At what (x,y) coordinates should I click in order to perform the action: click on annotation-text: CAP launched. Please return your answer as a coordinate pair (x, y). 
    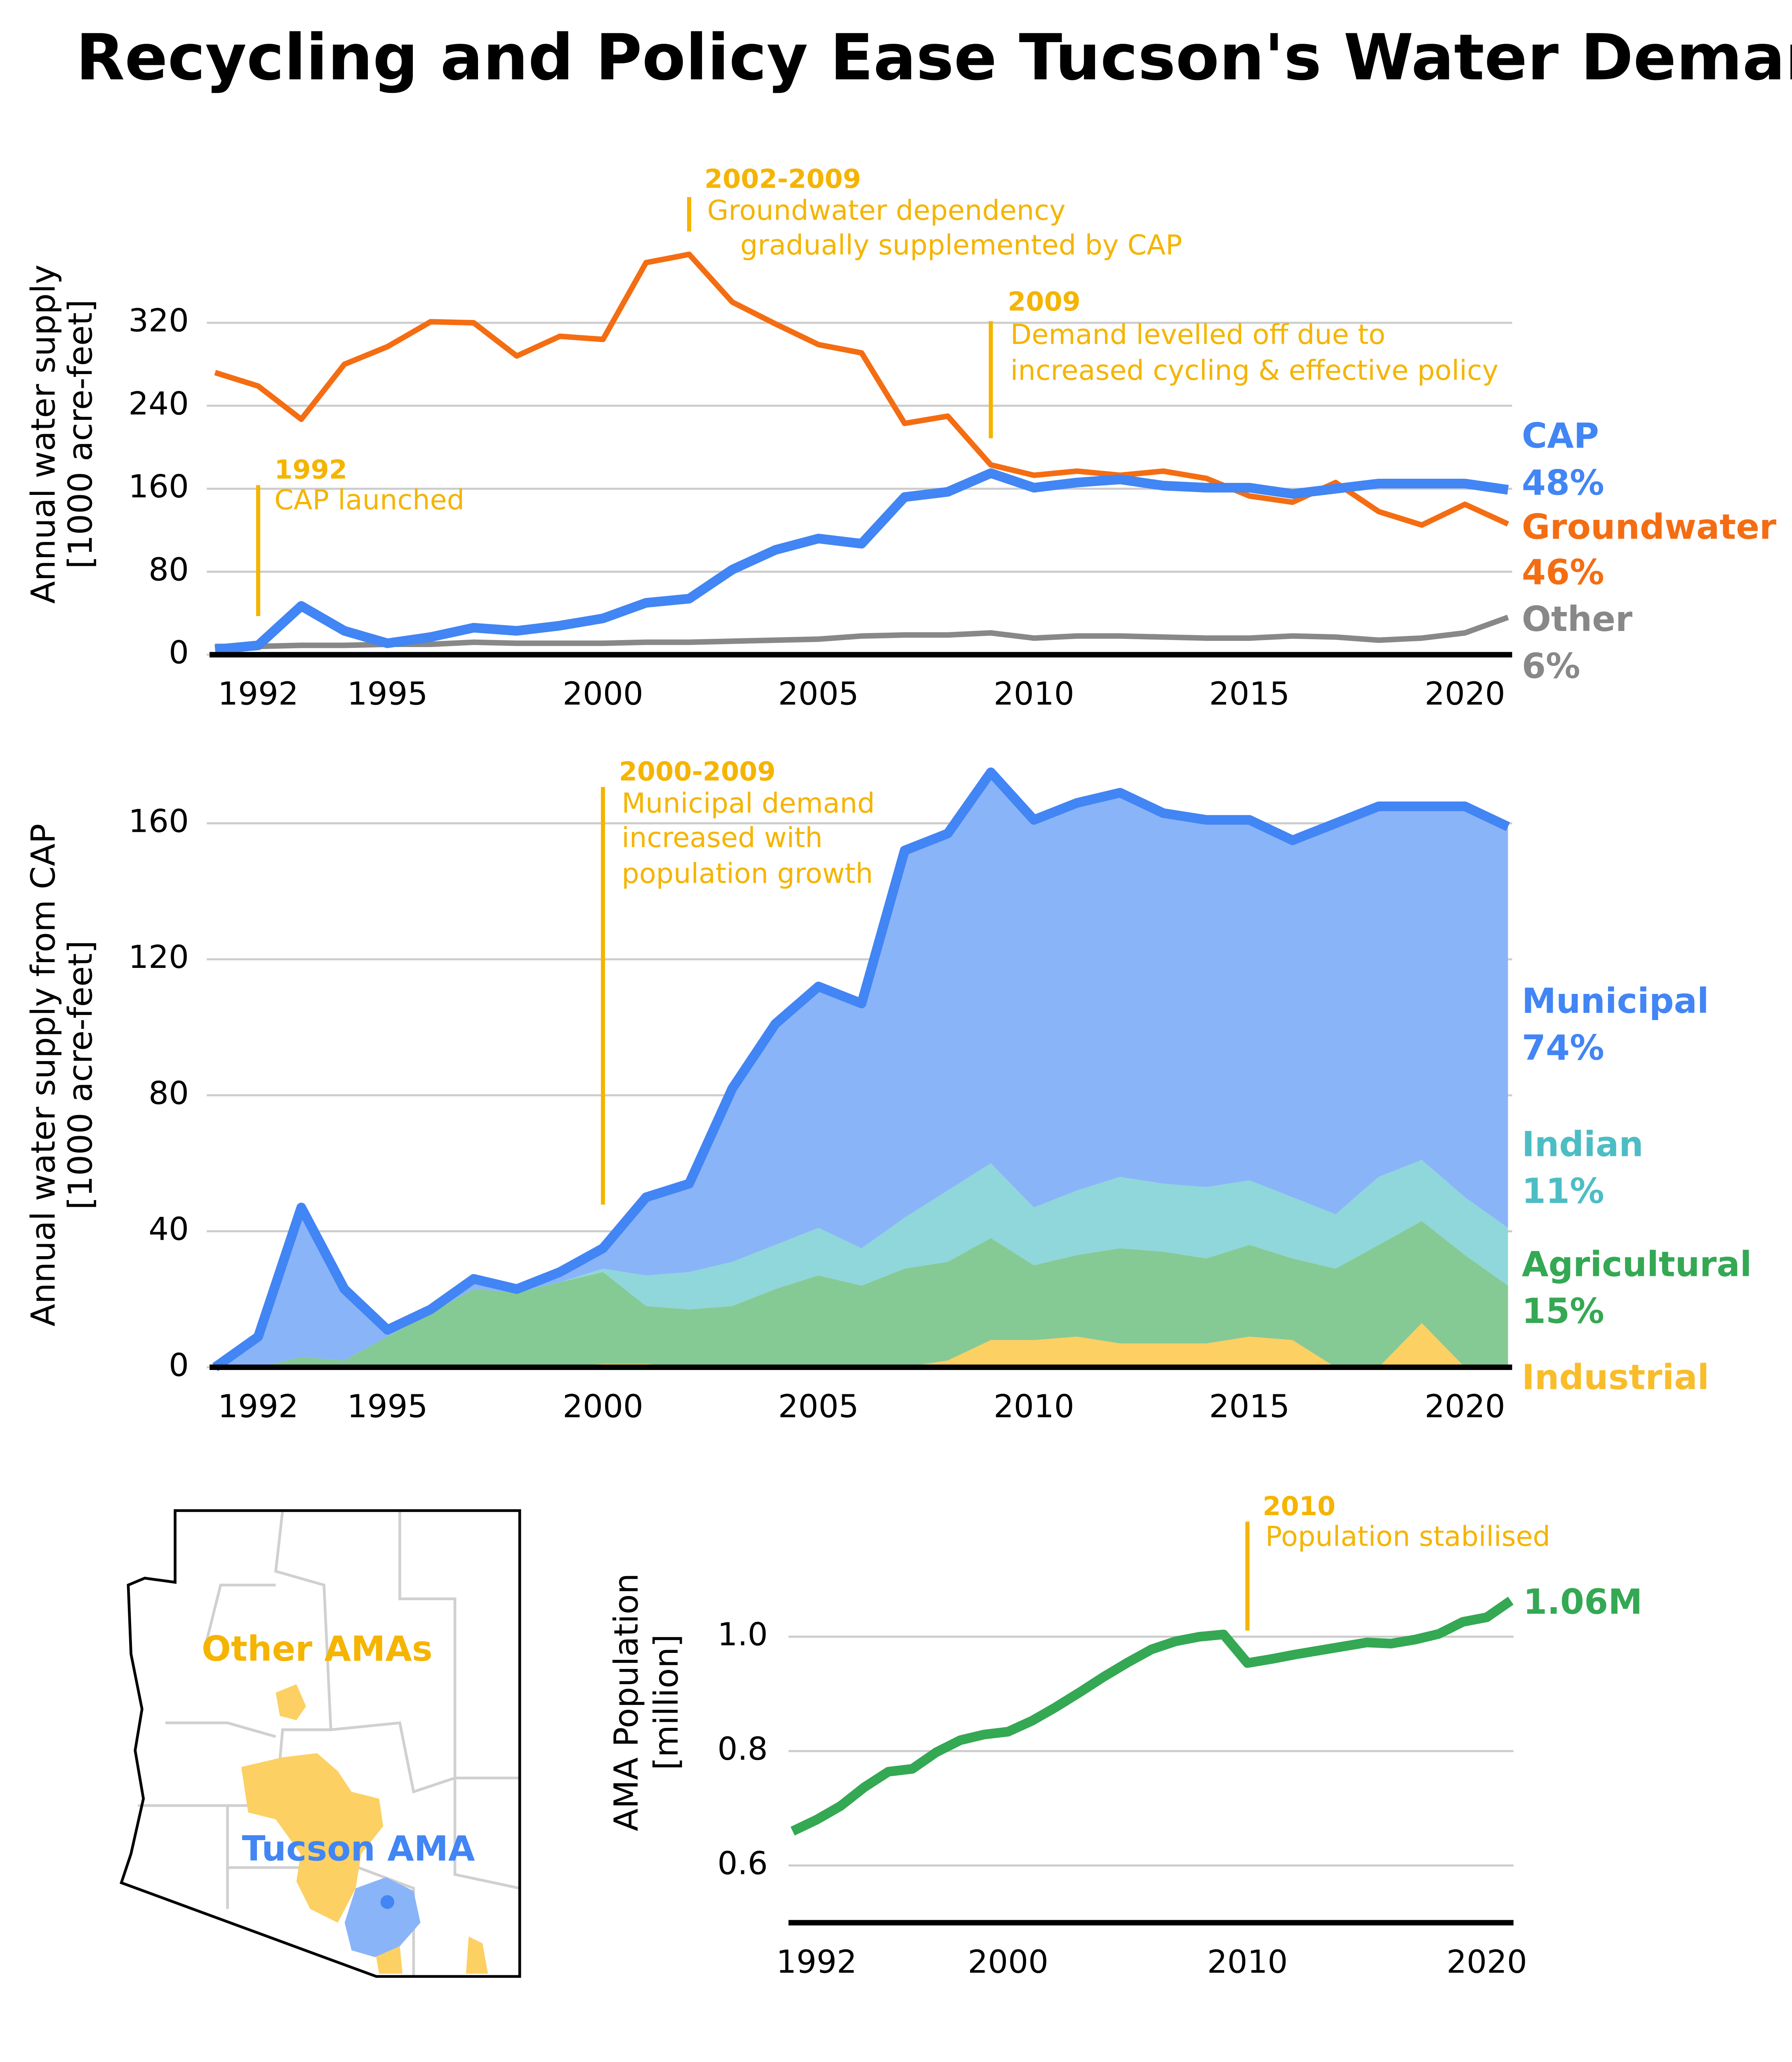
    Looking at the image, I should click on (369, 500).